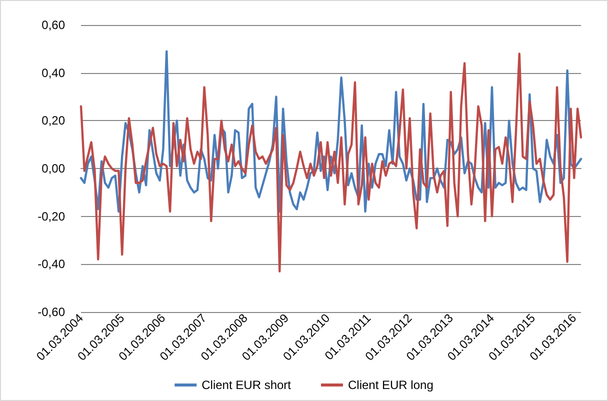 Image resolution: width=608 pixels, height=401 pixels. I want to click on y-tick-label: 0,00, so click(54, 169).